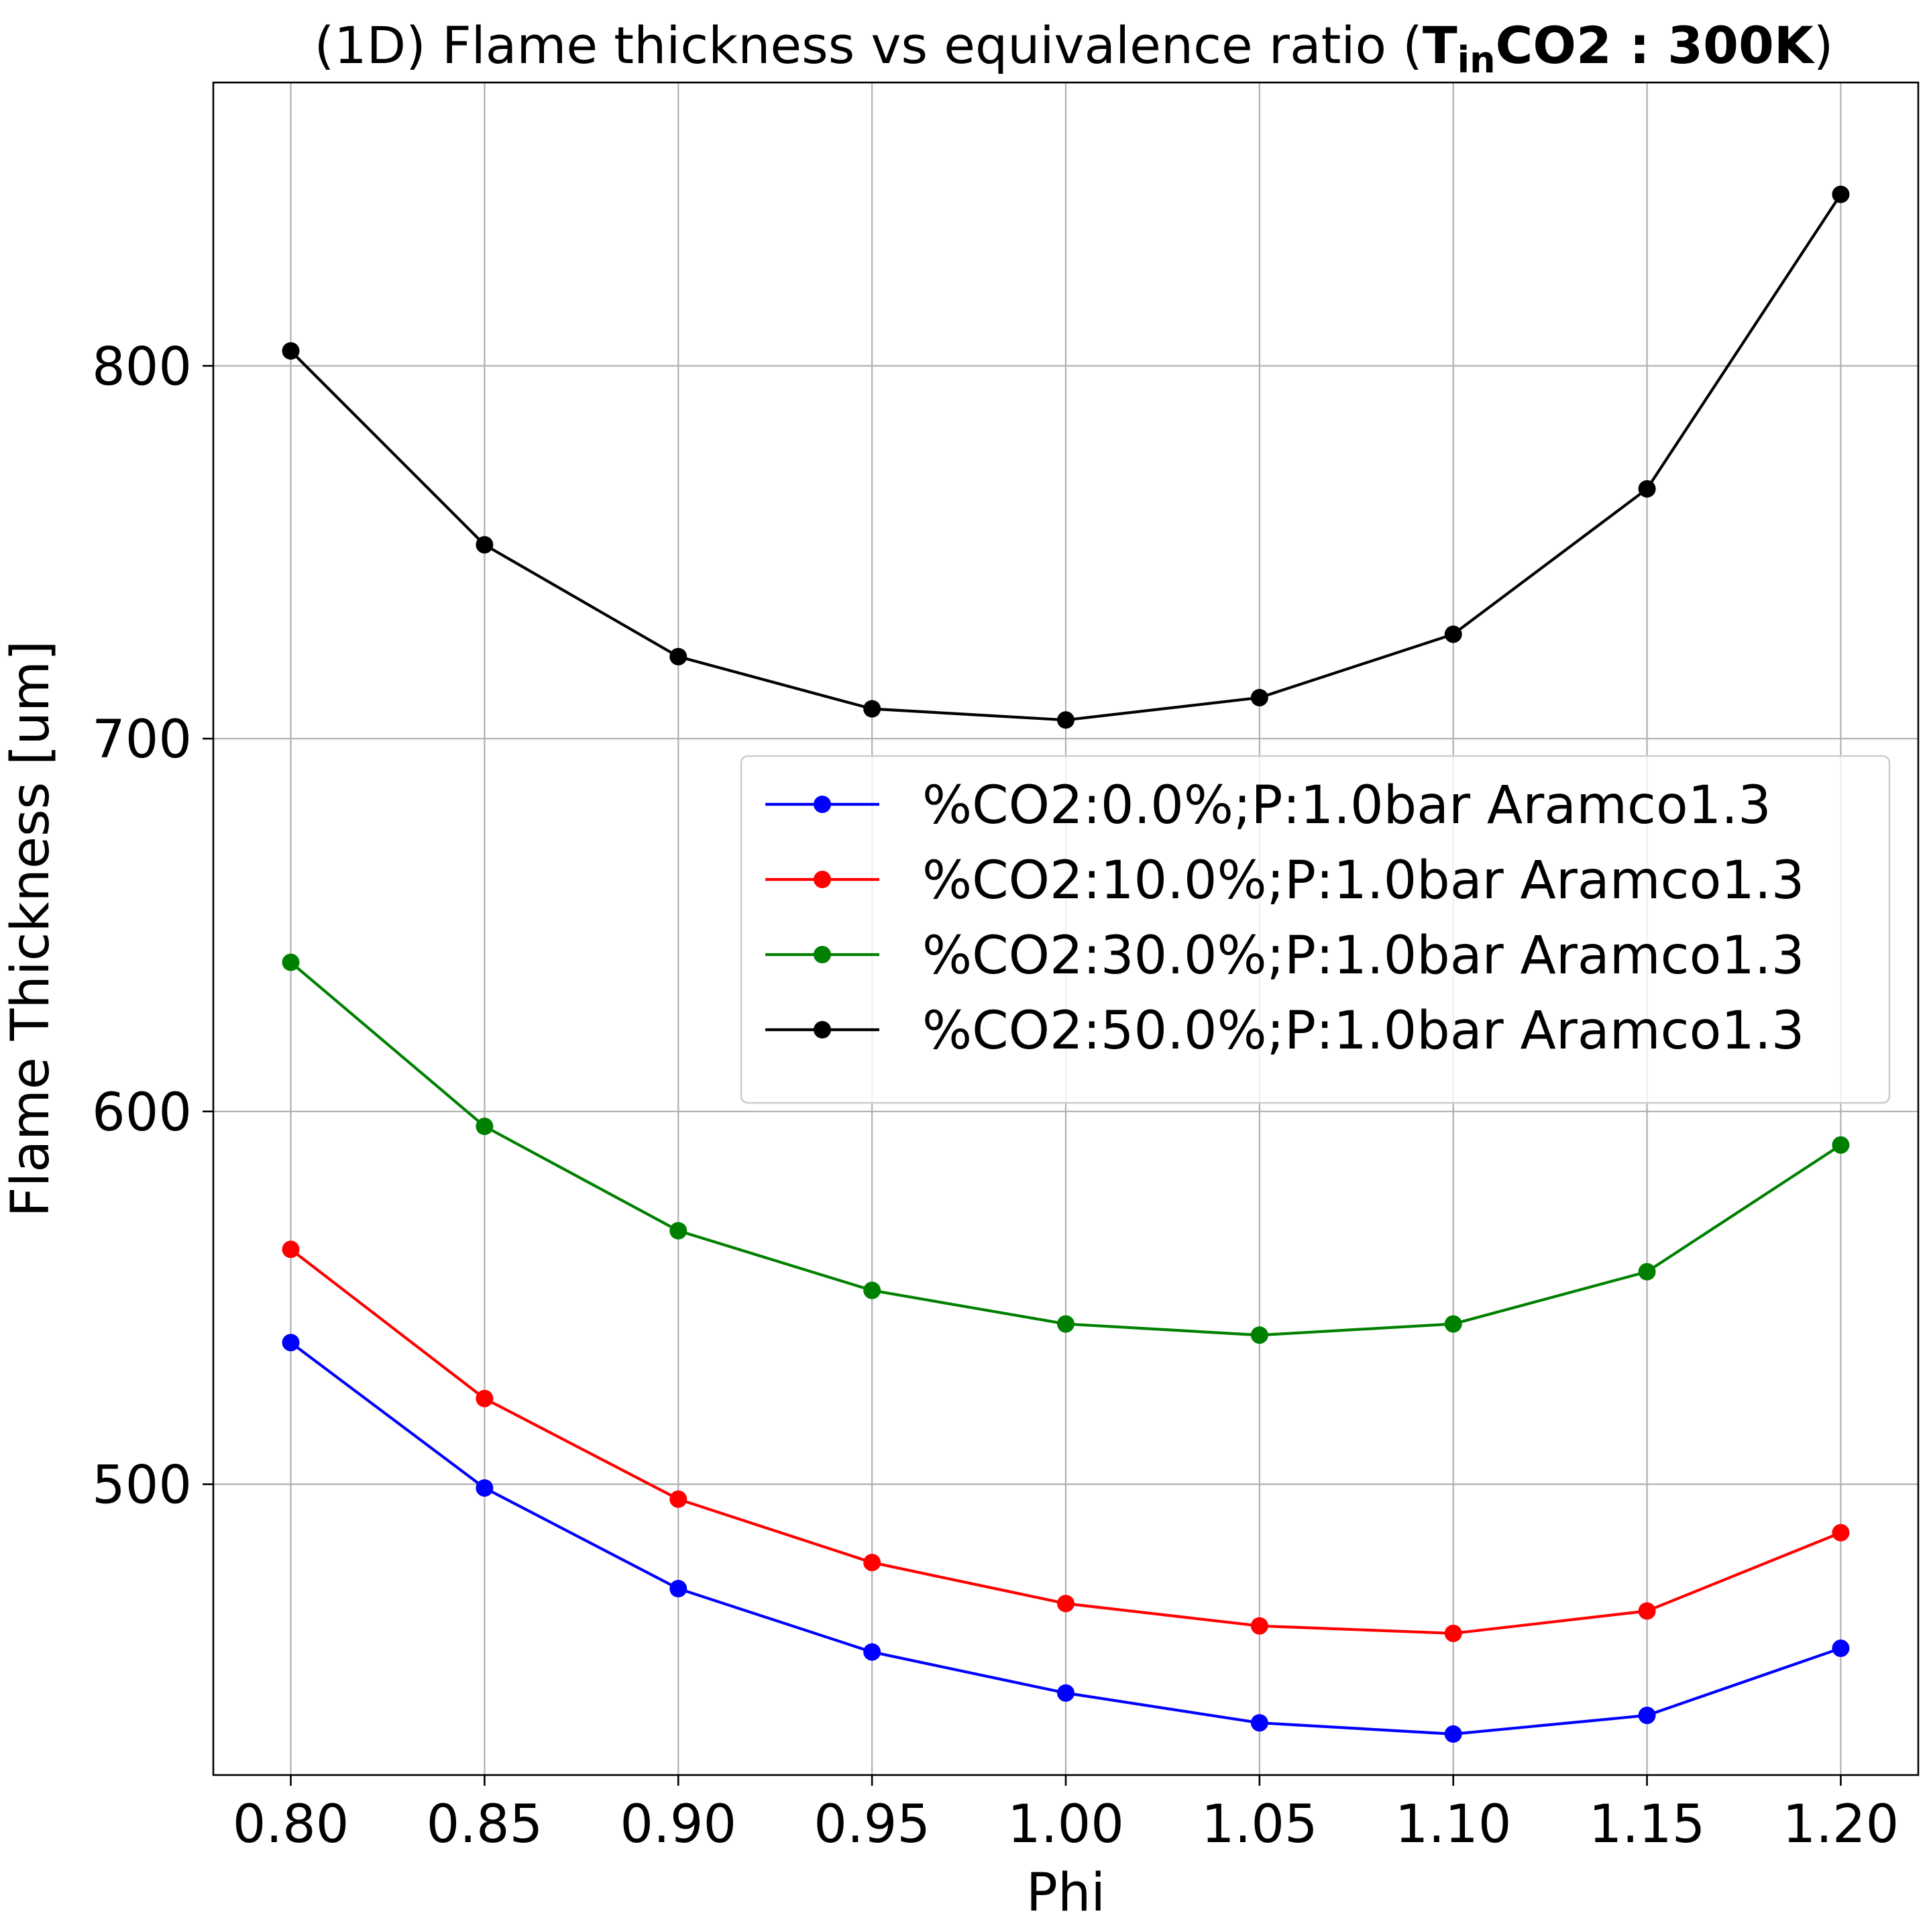  I want to click on chart-title-math-sub: in, so click(1476, 60).